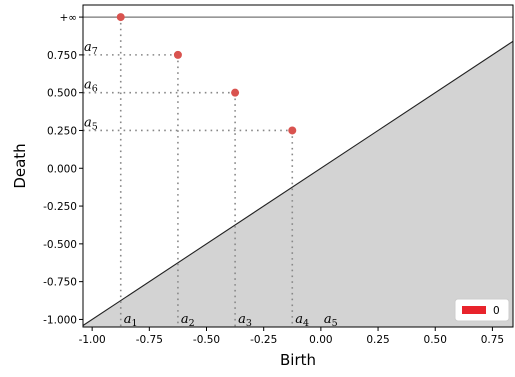  I want to click on y-tick-label: -0.750, so click(60, 283).